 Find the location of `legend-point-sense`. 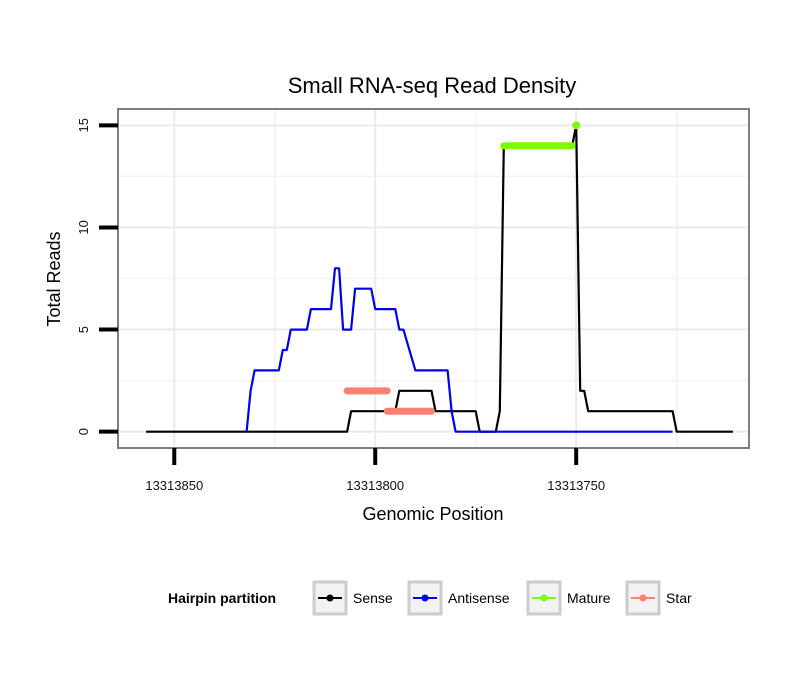

legend-point-sense is located at coordinates (330, 598).